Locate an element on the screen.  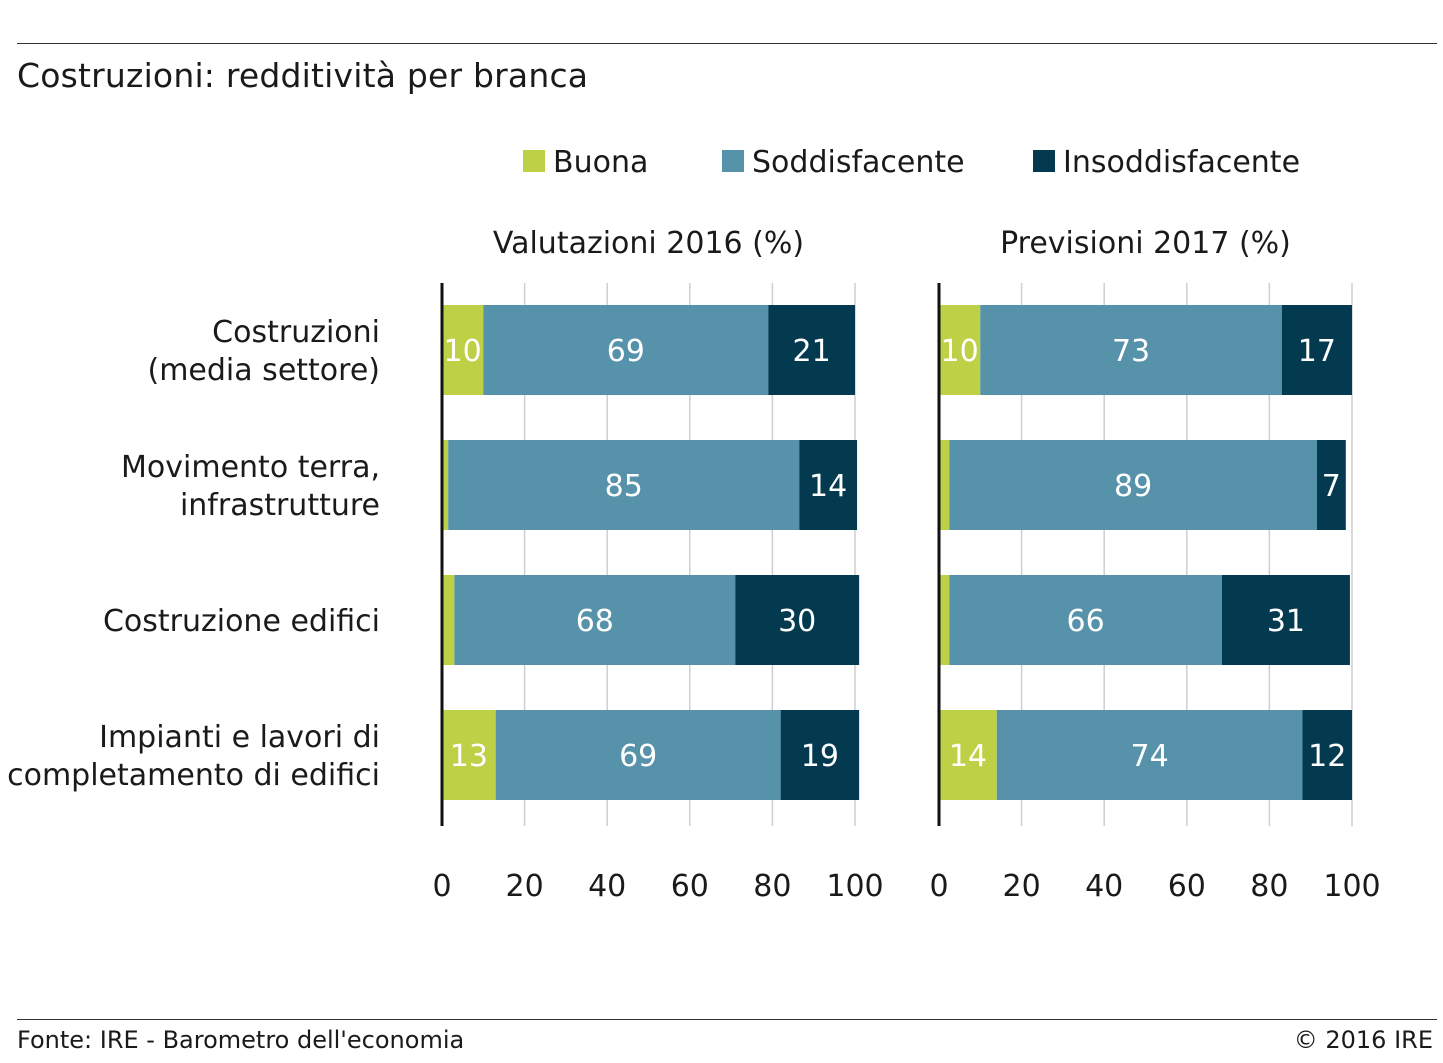
data-label-1-0-soddisfacente: 73 is located at coordinates (1131, 351).